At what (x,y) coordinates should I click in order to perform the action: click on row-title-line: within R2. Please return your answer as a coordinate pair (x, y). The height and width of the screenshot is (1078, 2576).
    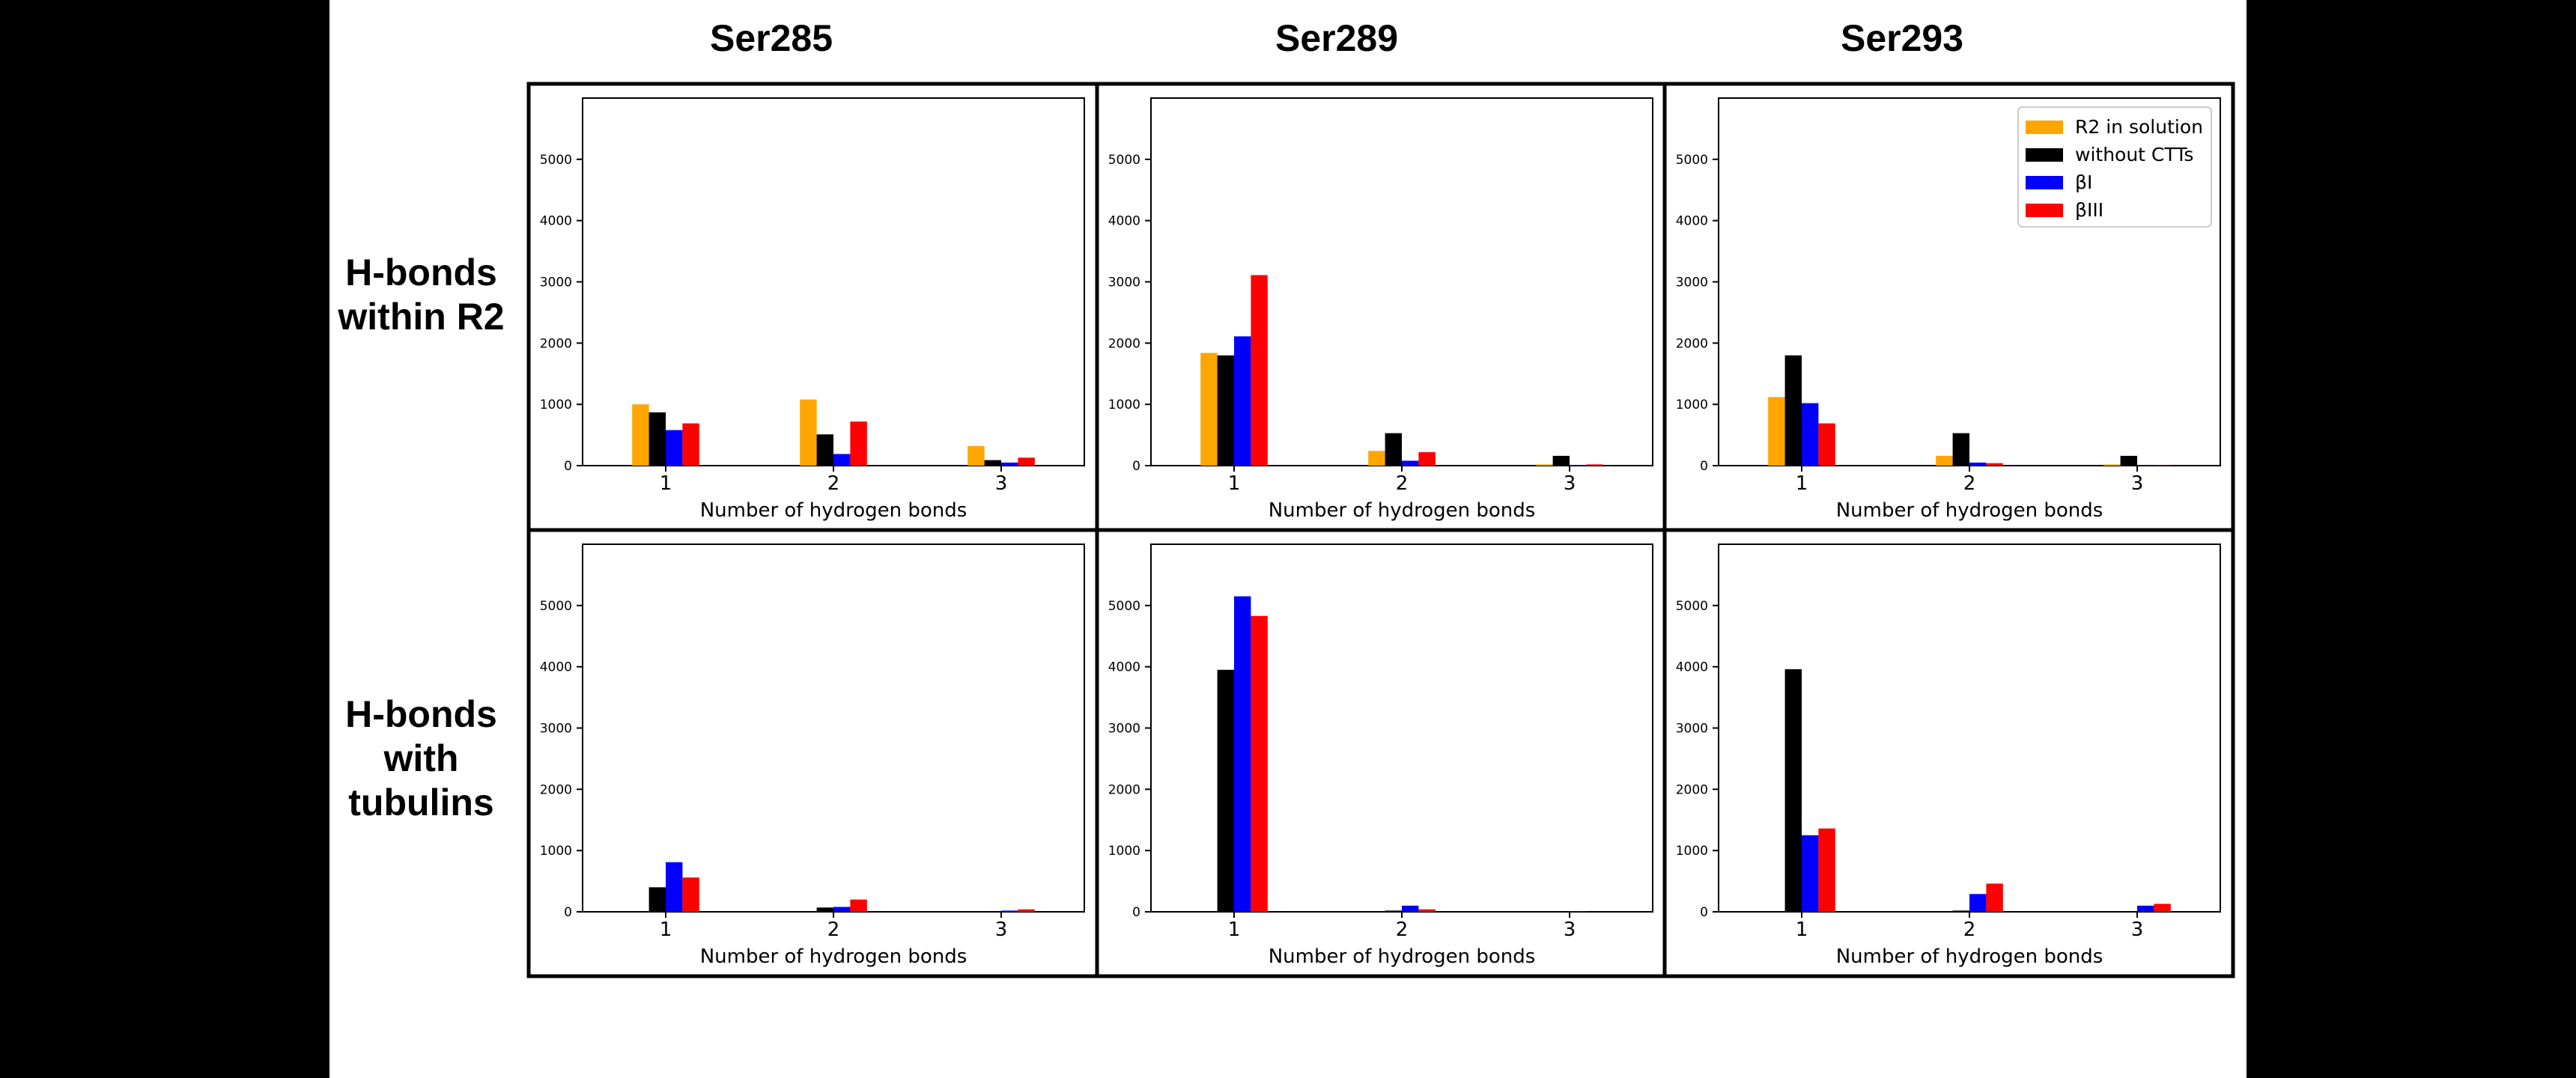
    Looking at the image, I should click on (421, 317).